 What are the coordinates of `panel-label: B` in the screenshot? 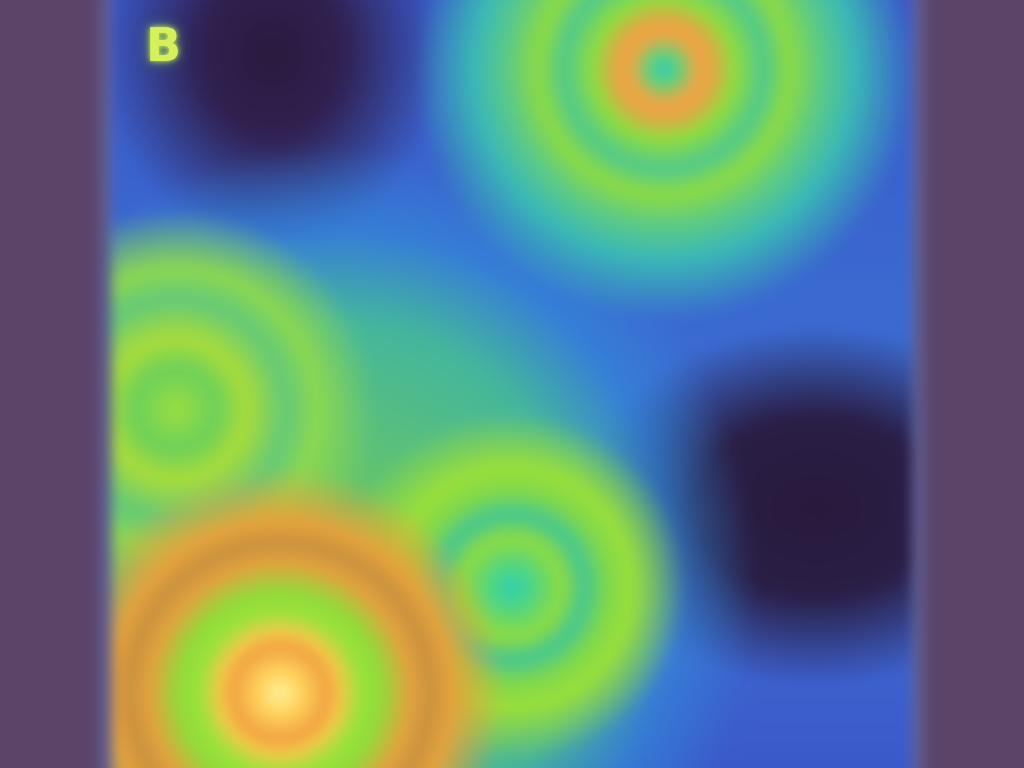 It's located at (164, 45).